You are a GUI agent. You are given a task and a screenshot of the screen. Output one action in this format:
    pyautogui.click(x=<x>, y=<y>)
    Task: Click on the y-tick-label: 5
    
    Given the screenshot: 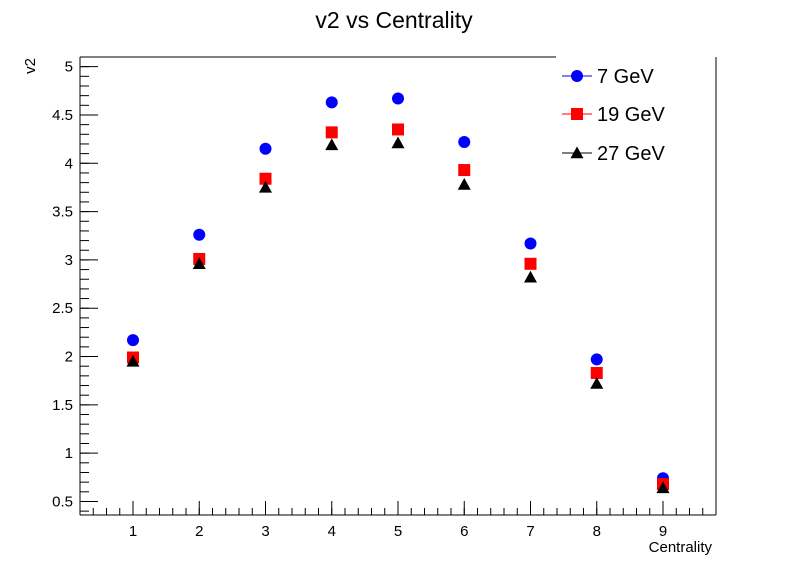 What is the action you would take?
    pyautogui.click(x=69, y=67)
    